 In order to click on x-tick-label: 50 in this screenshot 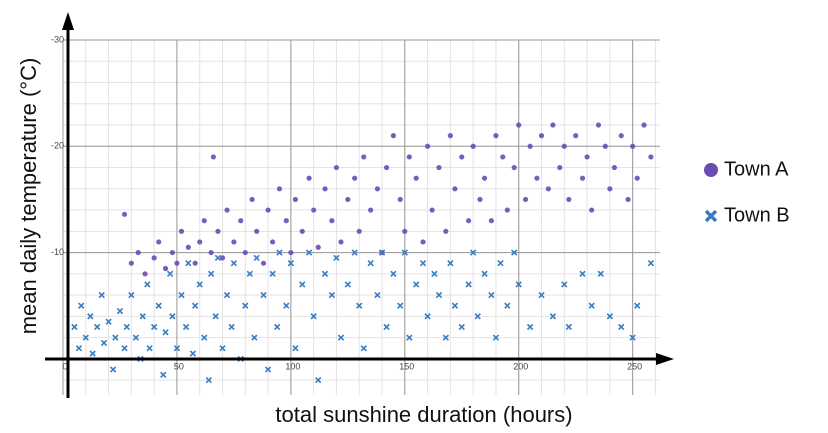, I will do `click(179, 366)`.